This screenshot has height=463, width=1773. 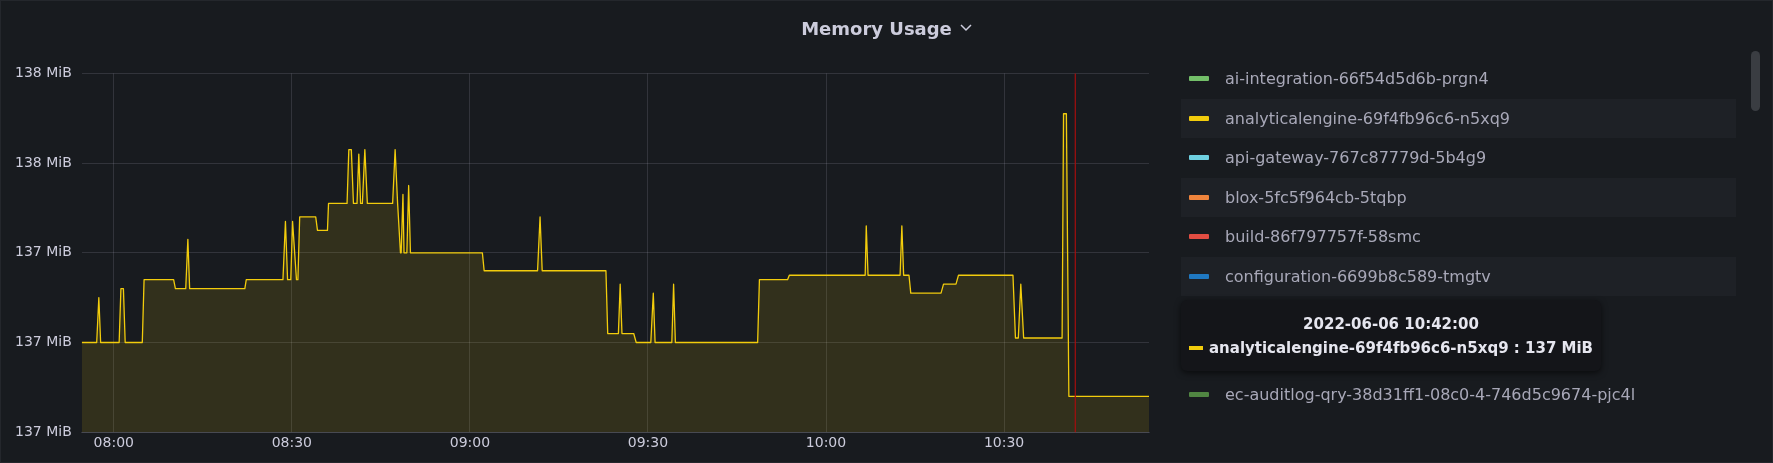 I want to click on x-tick-label: 08:30, so click(x=292, y=442).